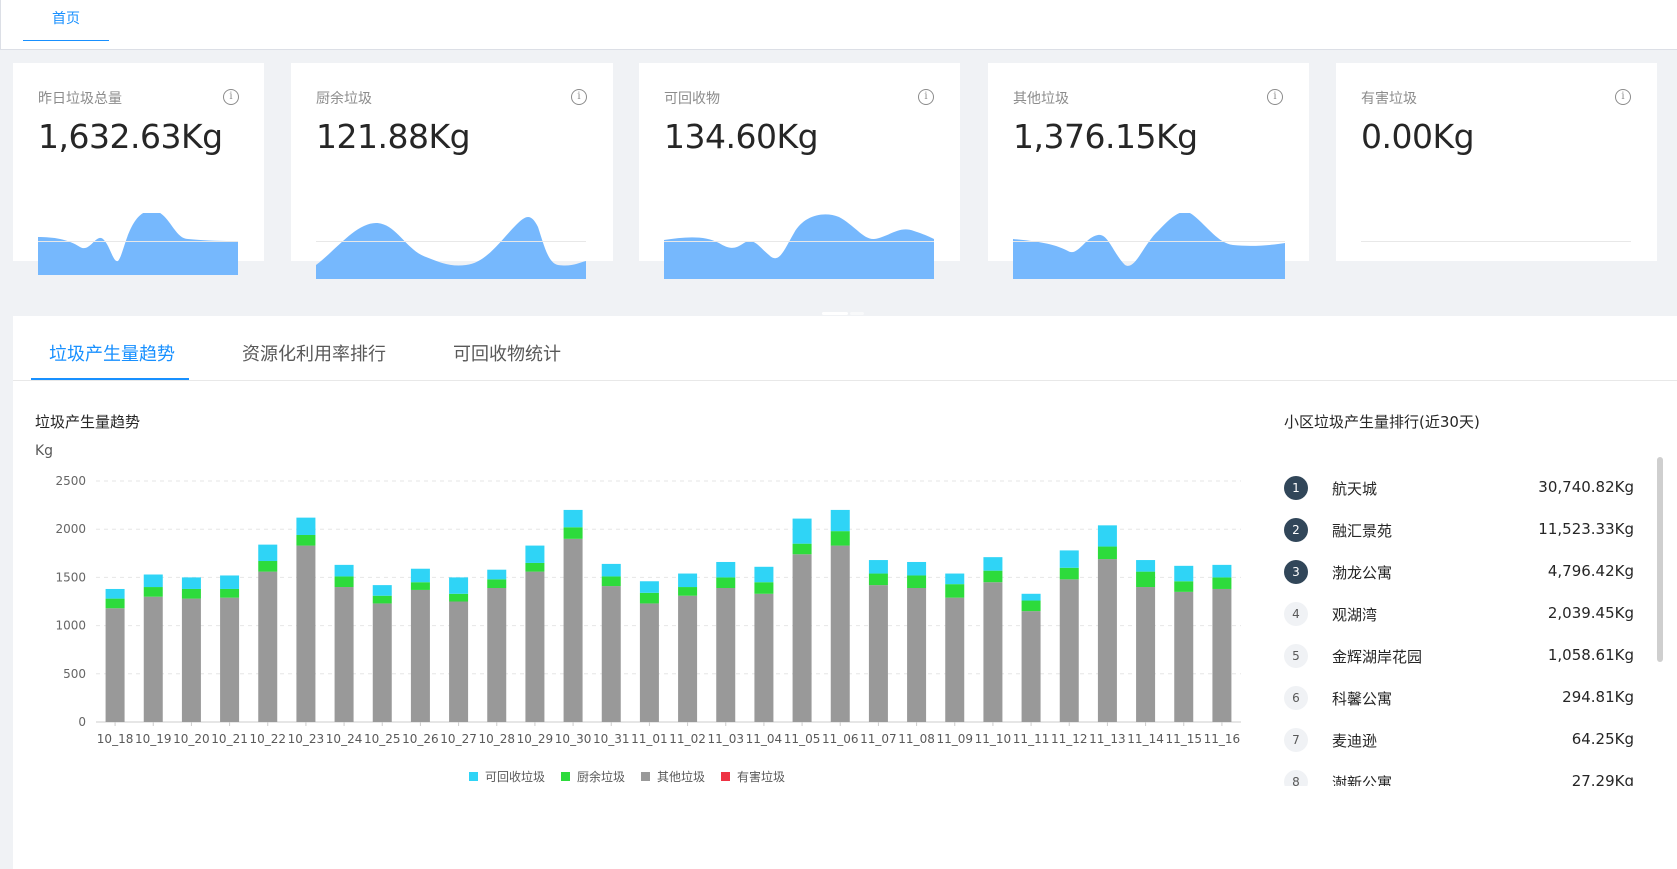 The height and width of the screenshot is (869, 1677). Describe the element at coordinates (1377, 657) in the screenshot. I see `rank-name: 金辉湖岸花园` at that location.